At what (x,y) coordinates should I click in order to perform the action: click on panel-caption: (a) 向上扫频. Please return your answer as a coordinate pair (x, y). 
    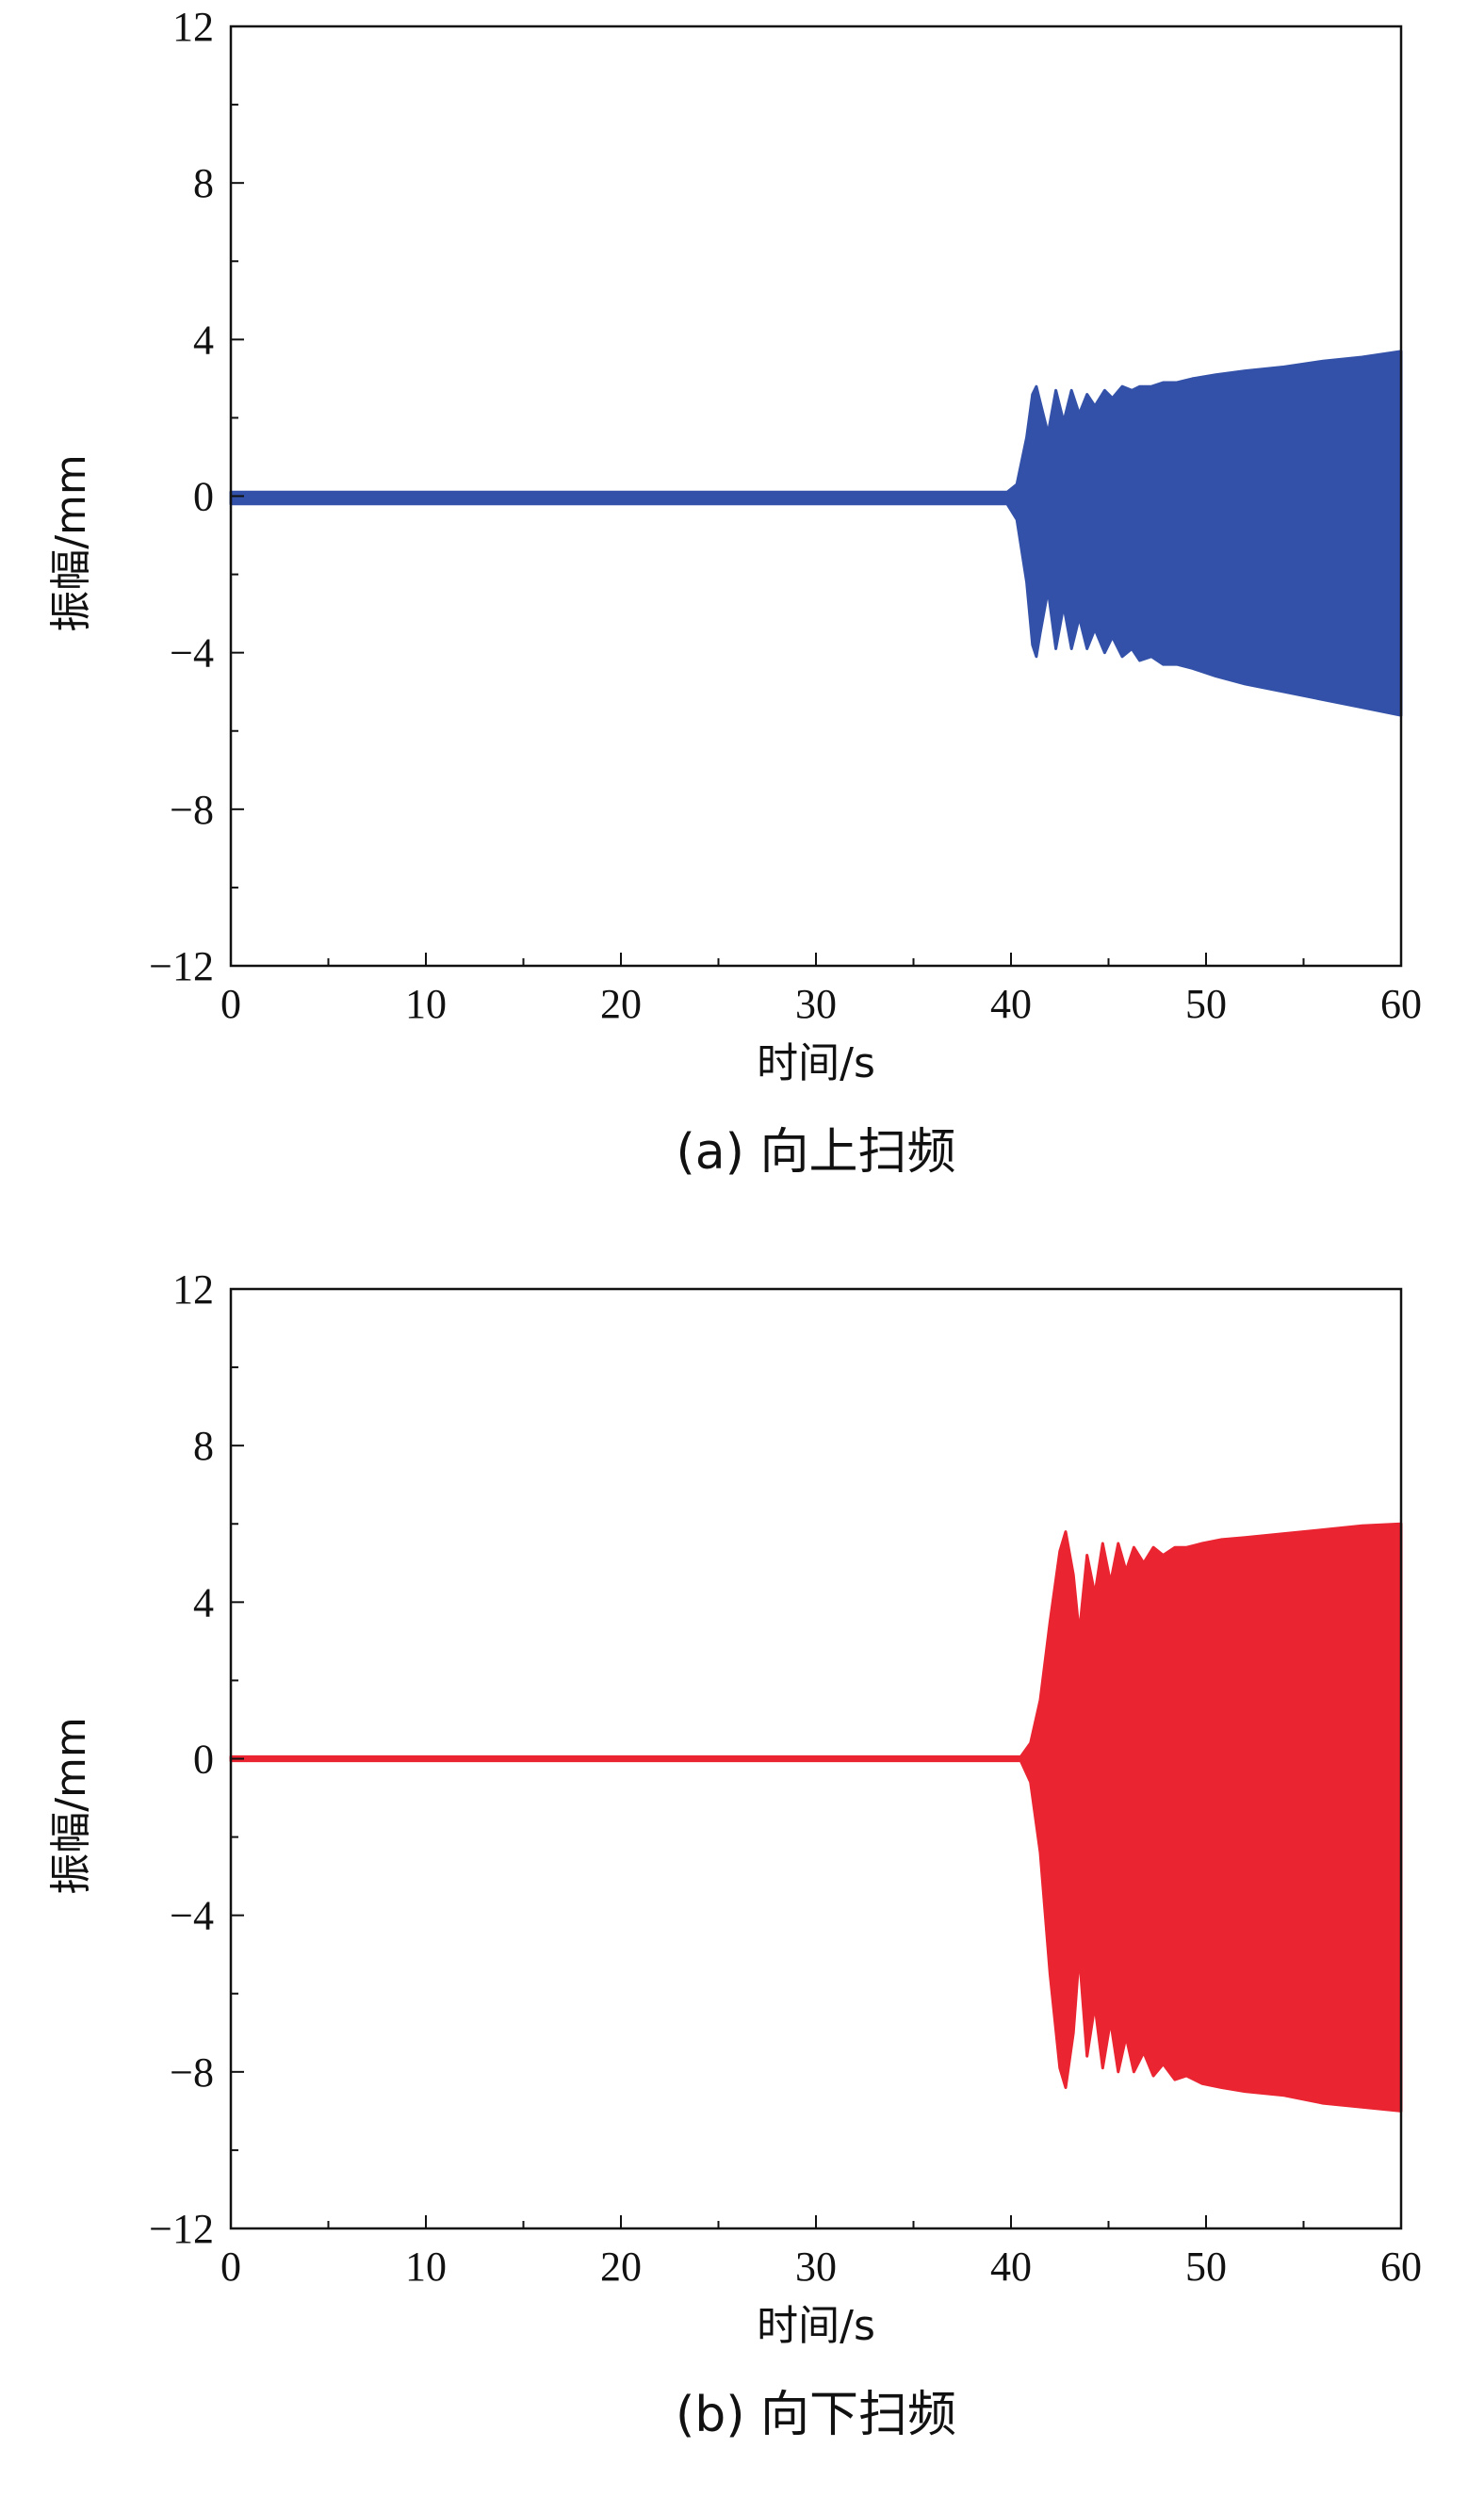
    Looking at the image, I should click on (816, 1152).